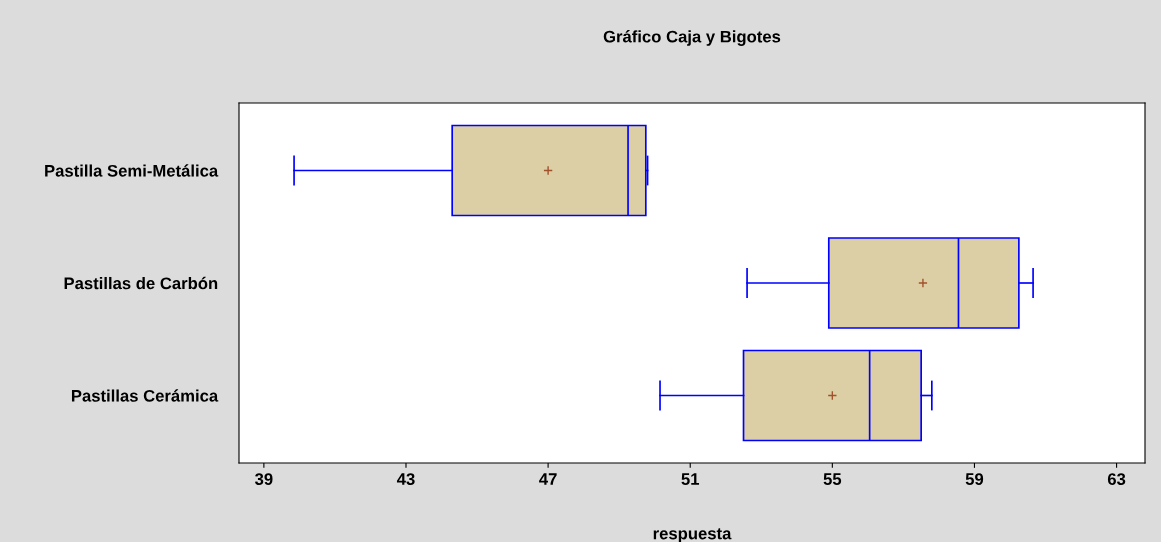 The width and height of the screenshot is (1161, 542). I want to click on x-tick-label: 59, so click(974, 479).